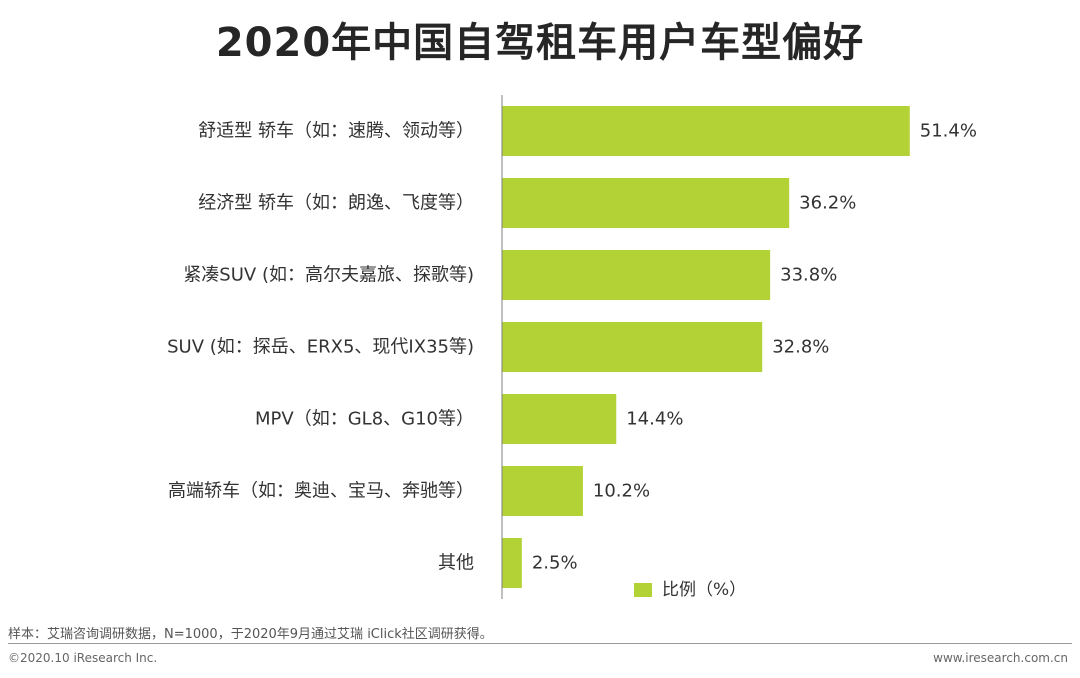 The width and height of the screenshot is (1080, 678). I want to click on category-label-4: MPV（如：GL8、G10等）, so click(364, 419).